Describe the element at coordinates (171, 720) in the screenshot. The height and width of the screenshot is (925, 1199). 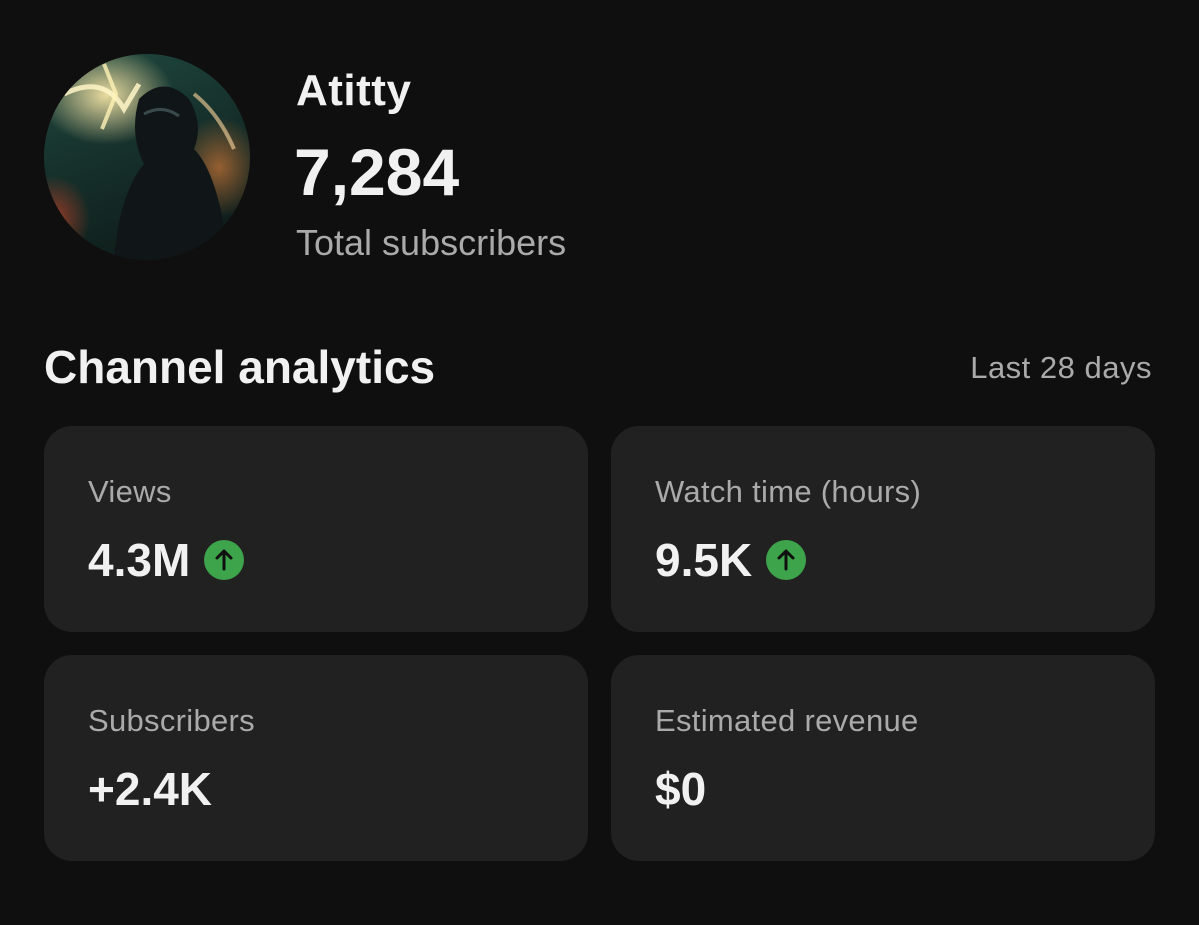
I see `subscribers-label: Subscribers` at that location.